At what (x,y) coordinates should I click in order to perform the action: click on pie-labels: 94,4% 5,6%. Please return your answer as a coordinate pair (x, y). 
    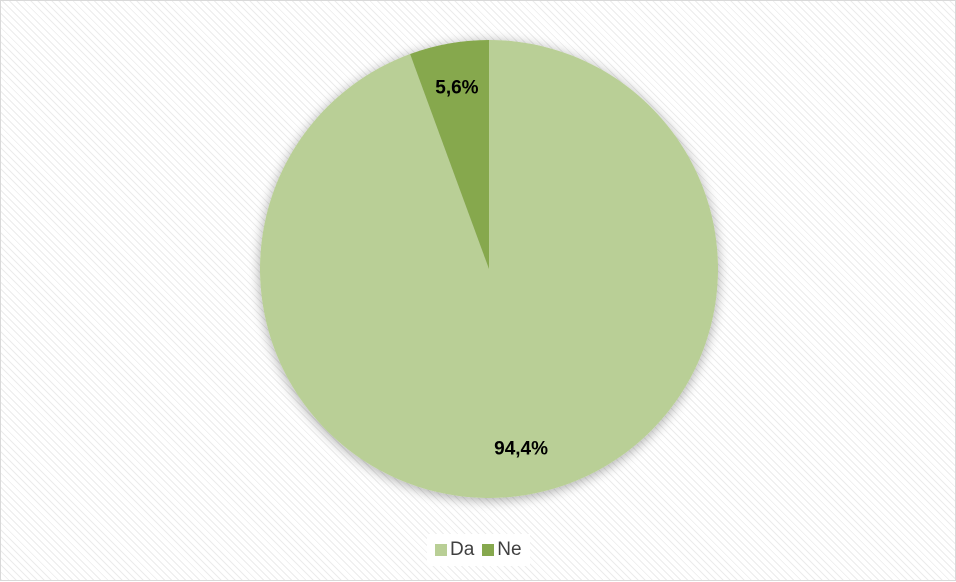
    Looking at the image, I should click on (491, 269).